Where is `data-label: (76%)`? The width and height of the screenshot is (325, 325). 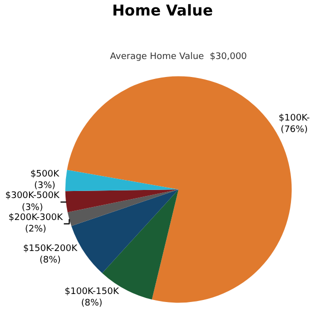
data-label: (76%) is located at coordinates (294, 130).